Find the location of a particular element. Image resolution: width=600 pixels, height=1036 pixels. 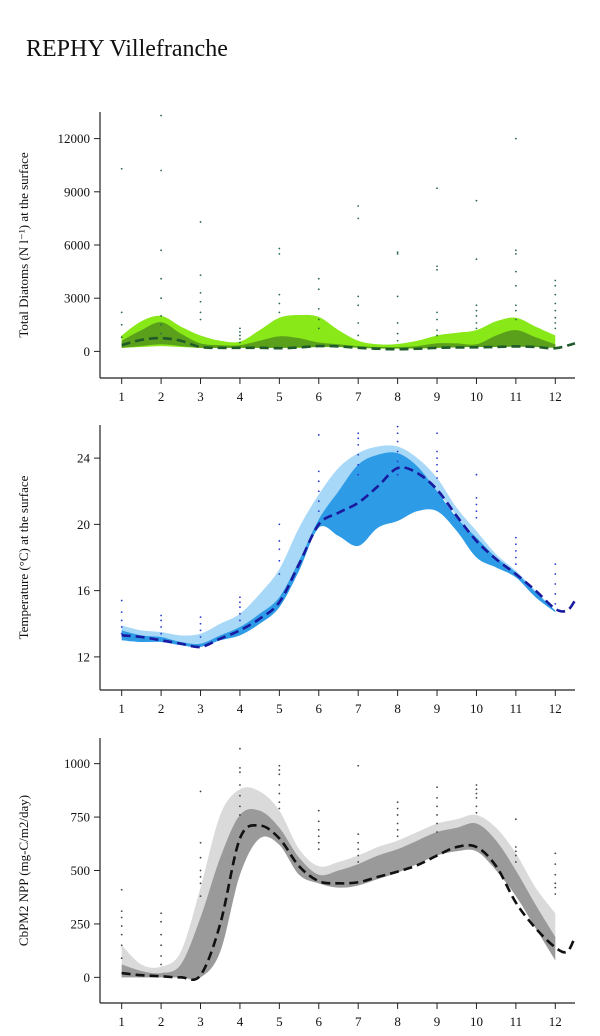

page-title: REPHY Villefranche is located at coordinates (127, 49).